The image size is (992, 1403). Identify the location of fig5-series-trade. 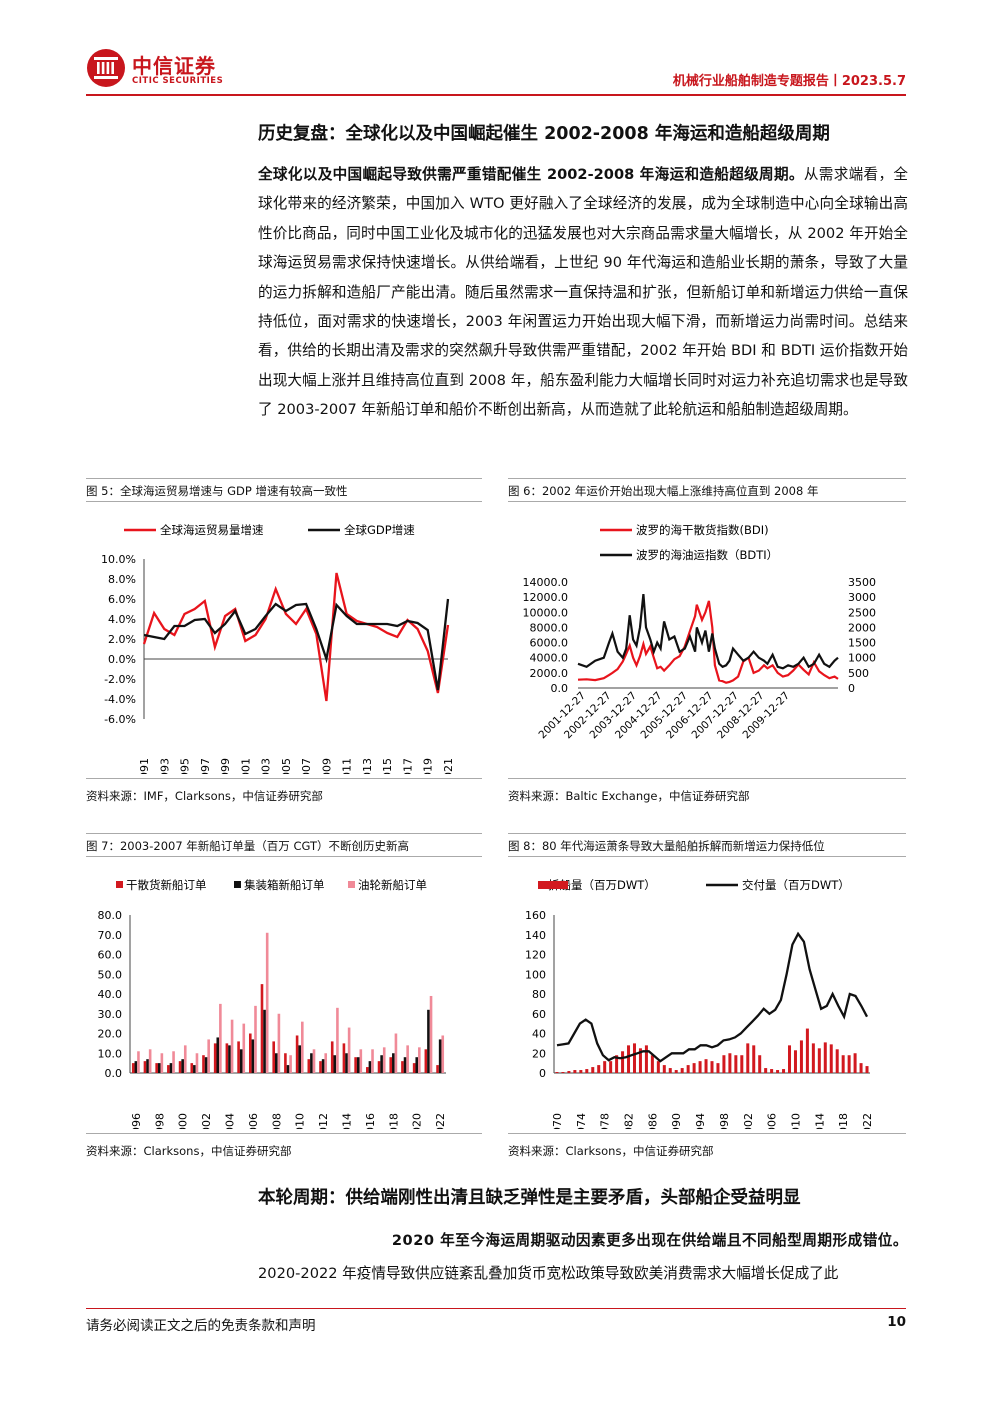
(296, 637).